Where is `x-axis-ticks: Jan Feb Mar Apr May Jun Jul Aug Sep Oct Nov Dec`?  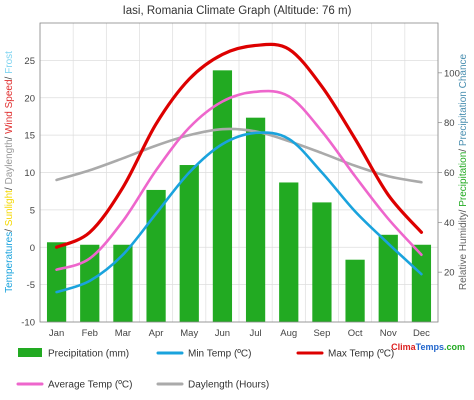 x-axis-ticks: Jan Feb Mar Apr May Jun Jul Aug Sep Oct Nov Dec is located at coordinates (239, 333).